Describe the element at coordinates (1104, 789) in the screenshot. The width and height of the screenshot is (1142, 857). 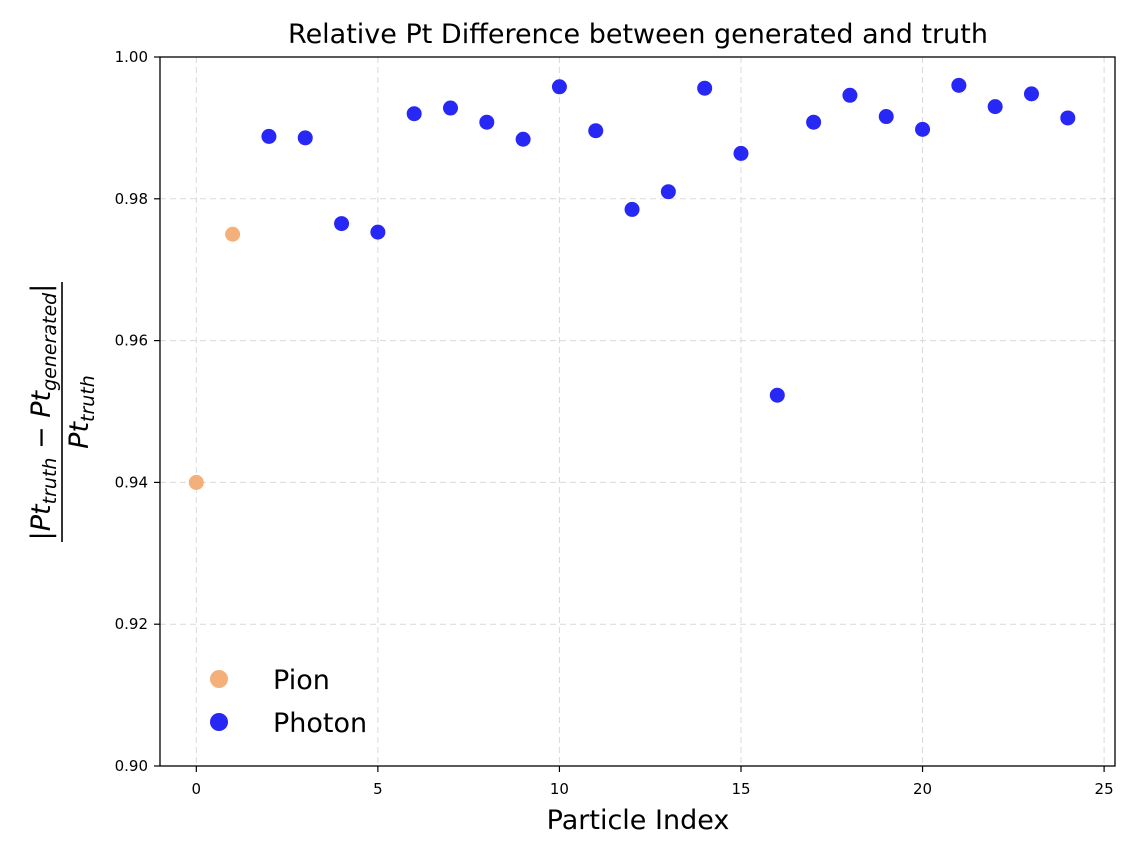
I see `x-tick-label: 25` at that location.